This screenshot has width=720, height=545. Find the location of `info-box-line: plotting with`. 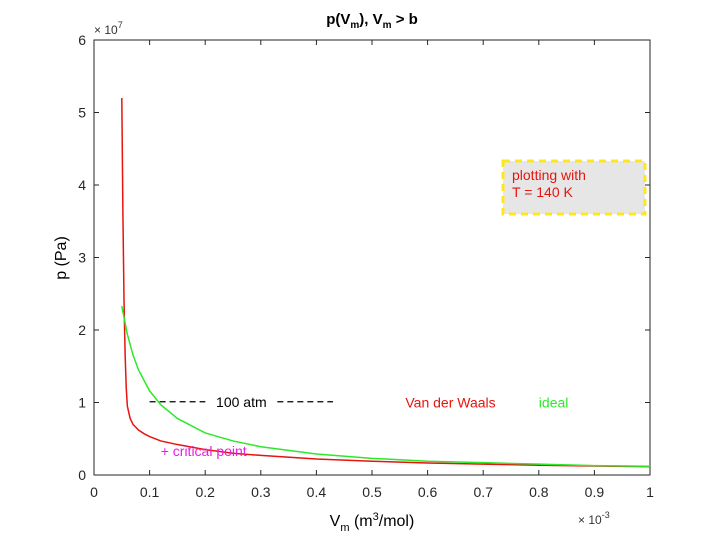

info-box-line: plotting with is located at coordinates (549, 175).